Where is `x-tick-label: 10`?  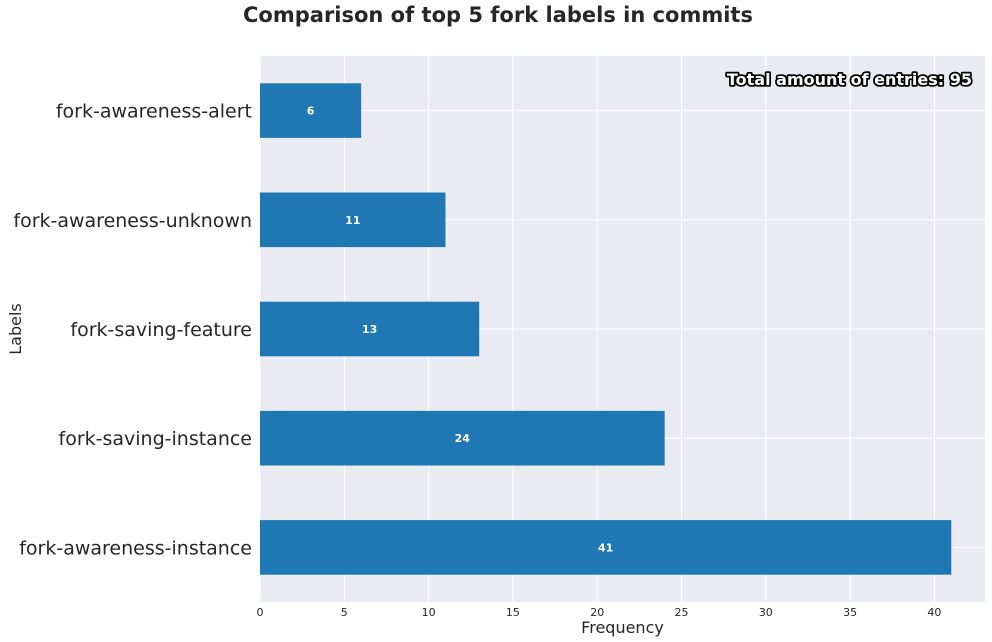 x-tick-label: 10 is located at coordinates (429, 612).